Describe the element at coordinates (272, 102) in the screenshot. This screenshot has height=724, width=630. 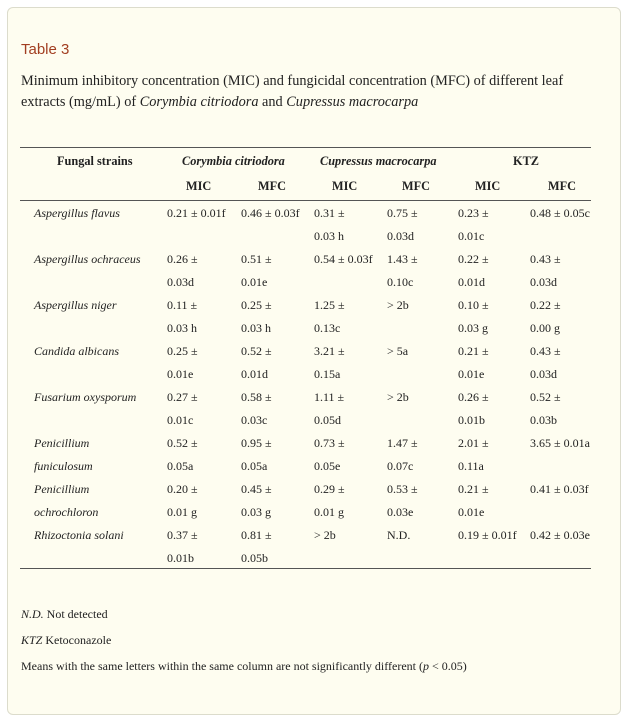
I see `caption-and: and` at that location.